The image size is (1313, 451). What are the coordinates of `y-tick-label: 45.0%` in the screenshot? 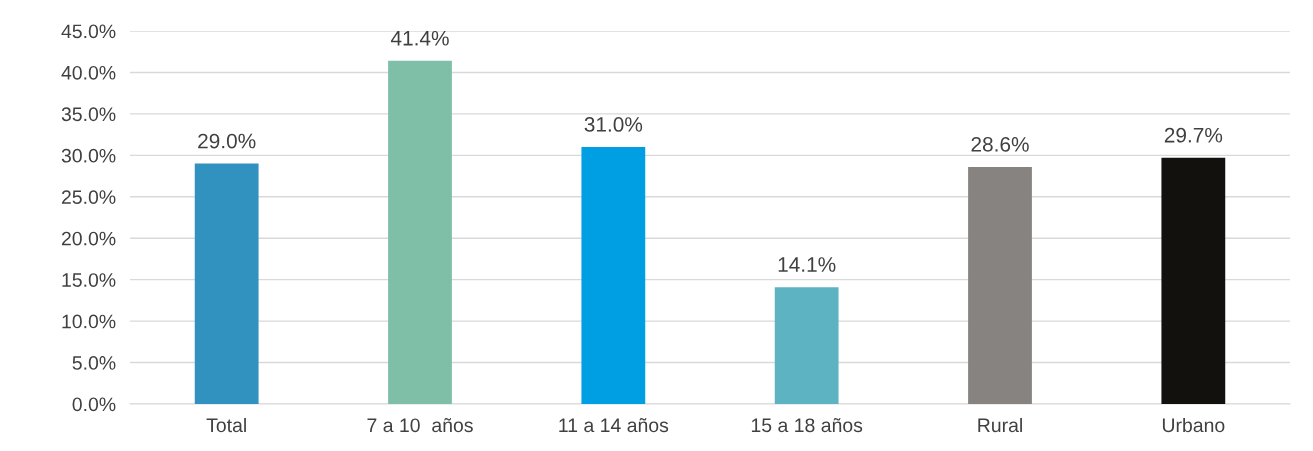 It's located at (88, 31).